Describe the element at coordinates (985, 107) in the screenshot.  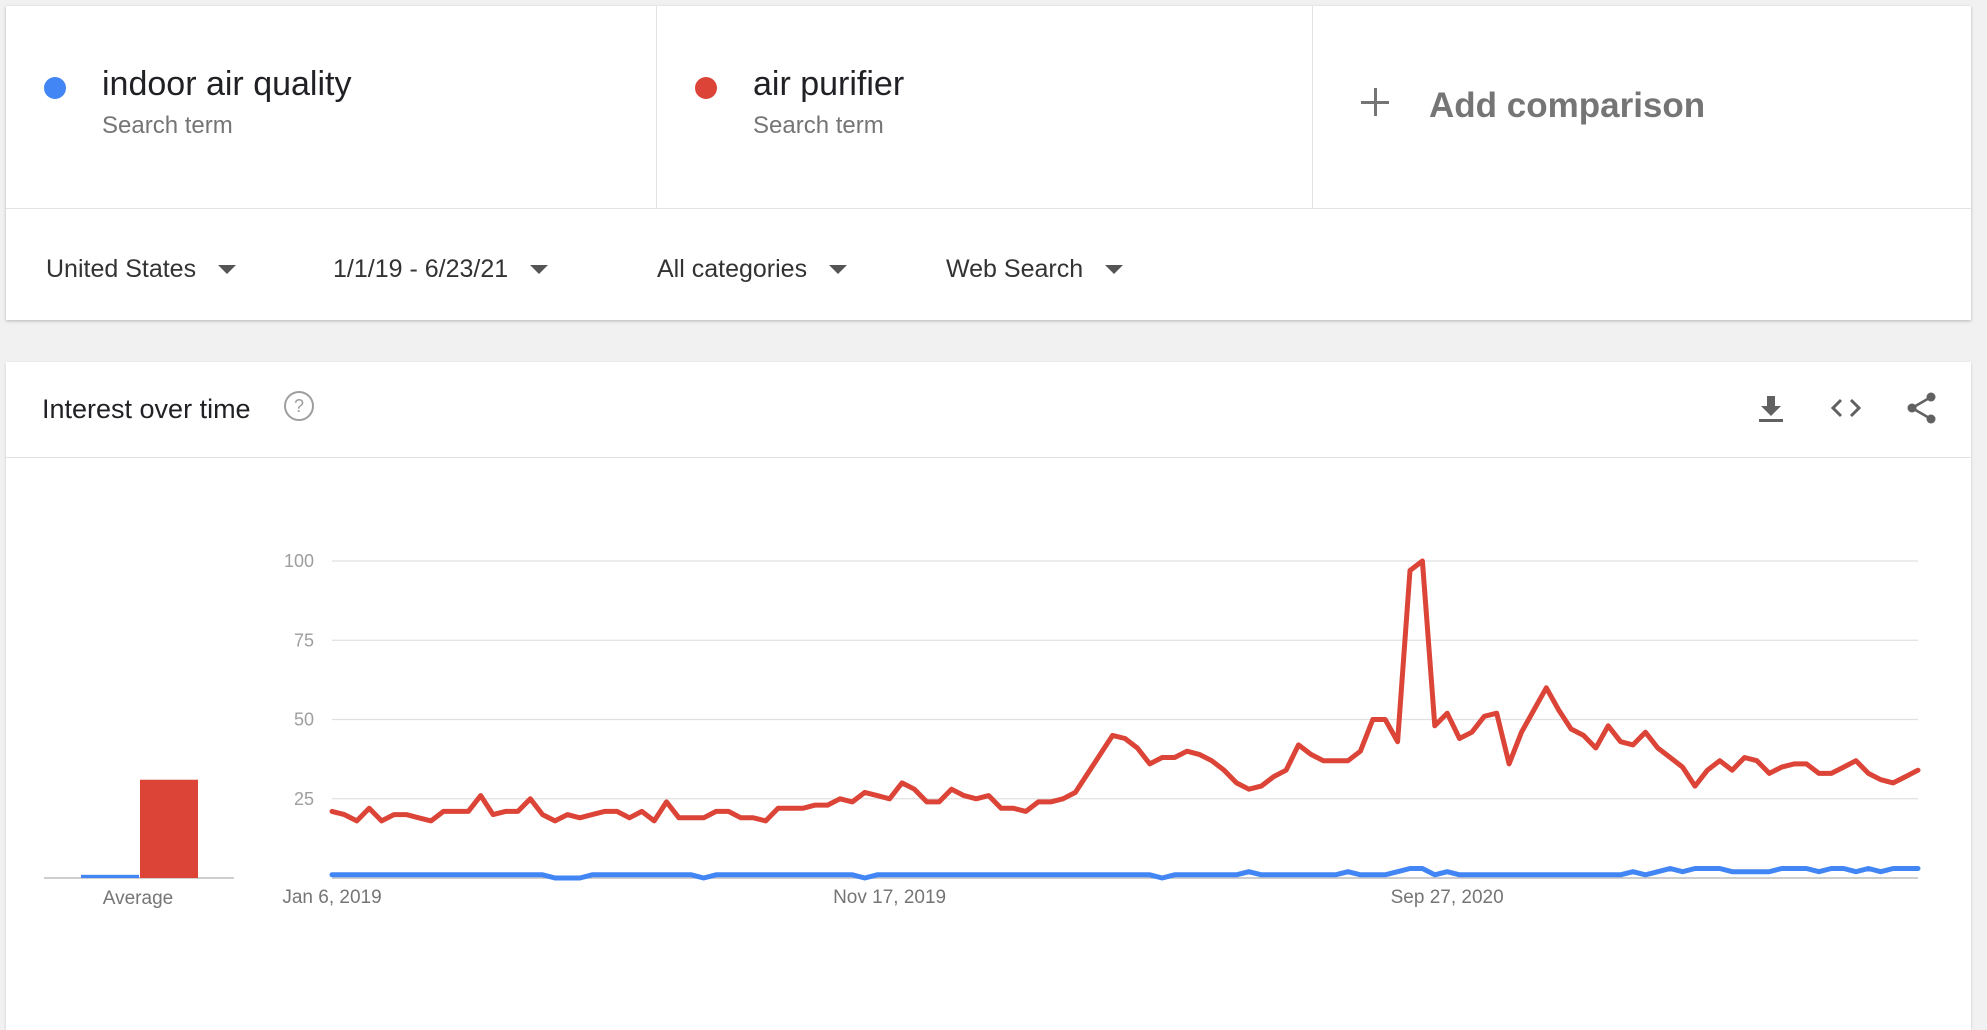
I see `search-term-2: air purifier Search term` at that location.